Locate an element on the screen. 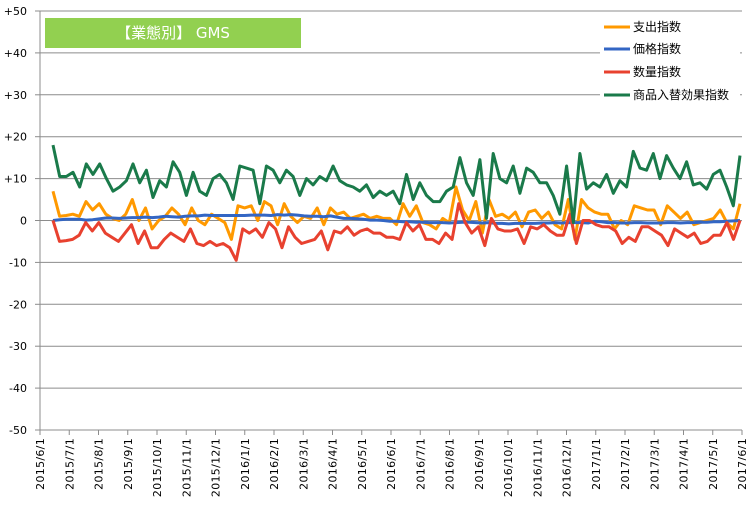 This screenshot has width=746, height=513. legend-label: 価格指数 is located at coordinates (657, 48).